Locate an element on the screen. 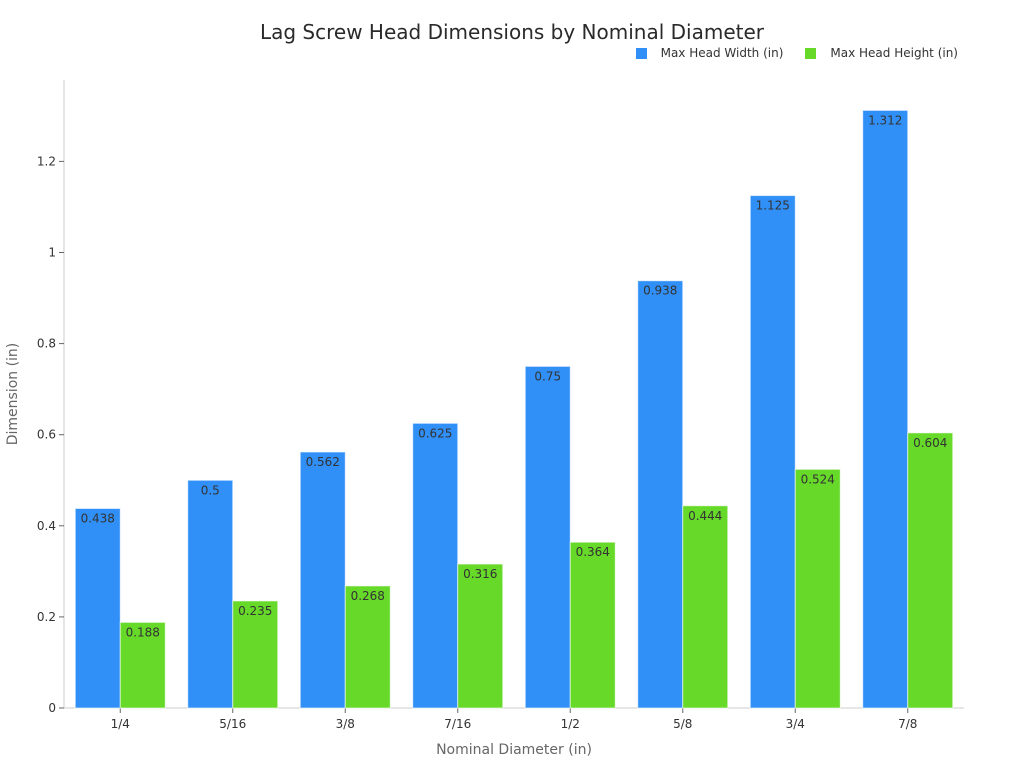 The height and width of the screenshot is (768, 1024). legend-item-width: Max Head Width (in) is located at coordinates (709, 53).